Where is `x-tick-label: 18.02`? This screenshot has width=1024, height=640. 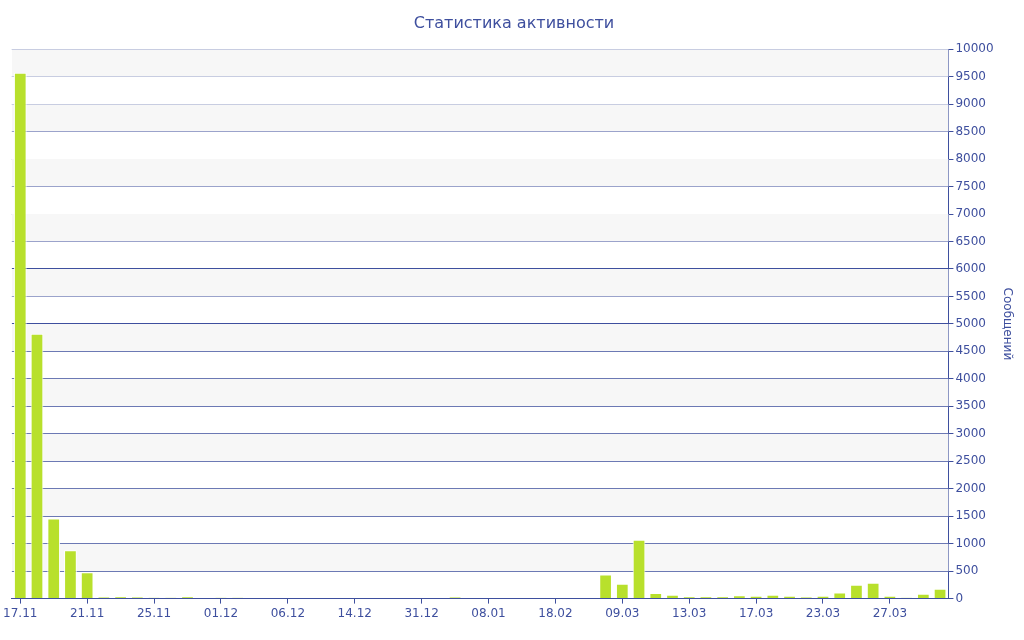 x-tick-label: 18.02 is located at coordinates (555, 612).